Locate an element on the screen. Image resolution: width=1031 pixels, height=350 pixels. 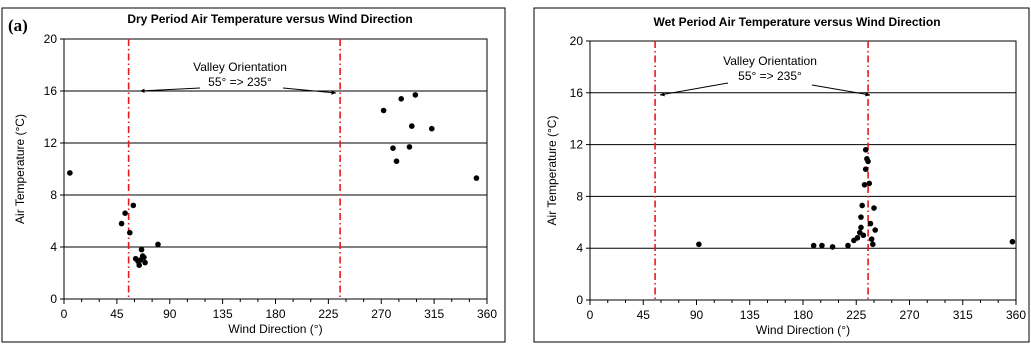
panel-label: (a) is located at coordinates (18, 25).